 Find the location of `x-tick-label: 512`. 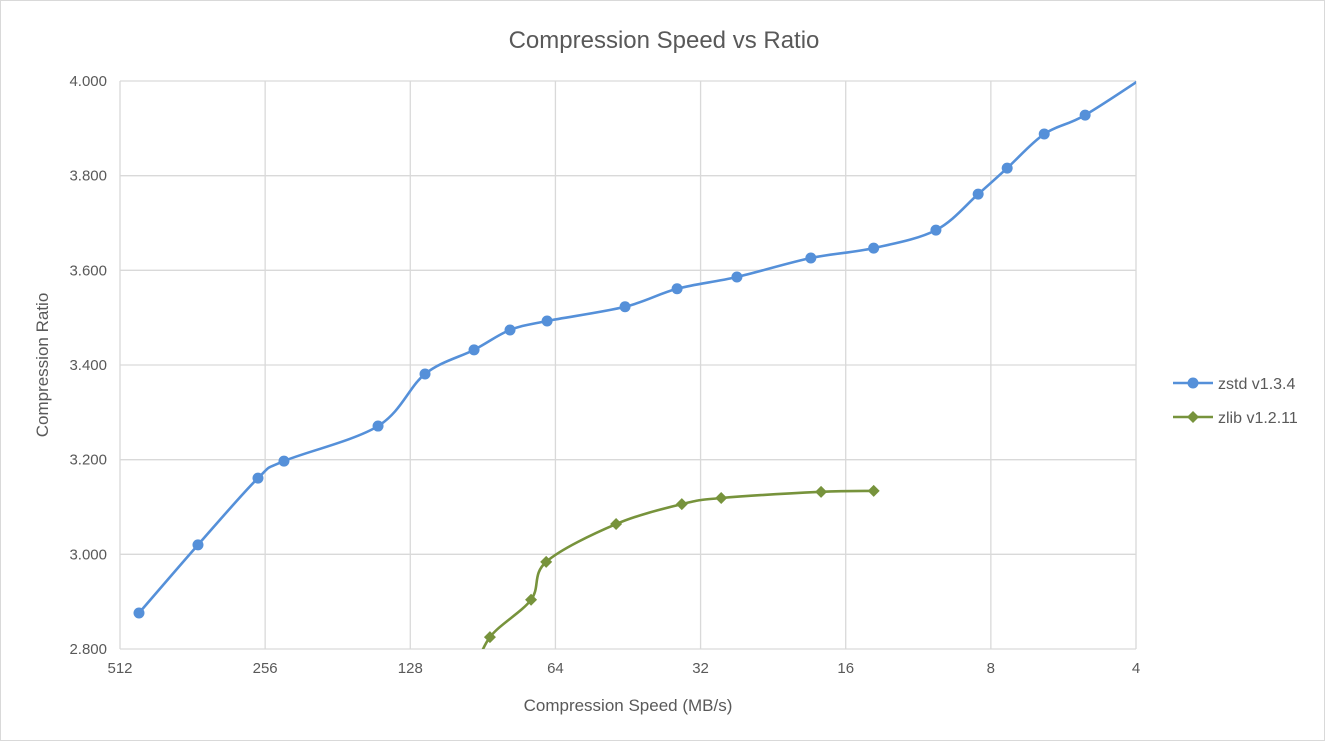

x-tick-label: 512 is located at coordinates (119, 668).